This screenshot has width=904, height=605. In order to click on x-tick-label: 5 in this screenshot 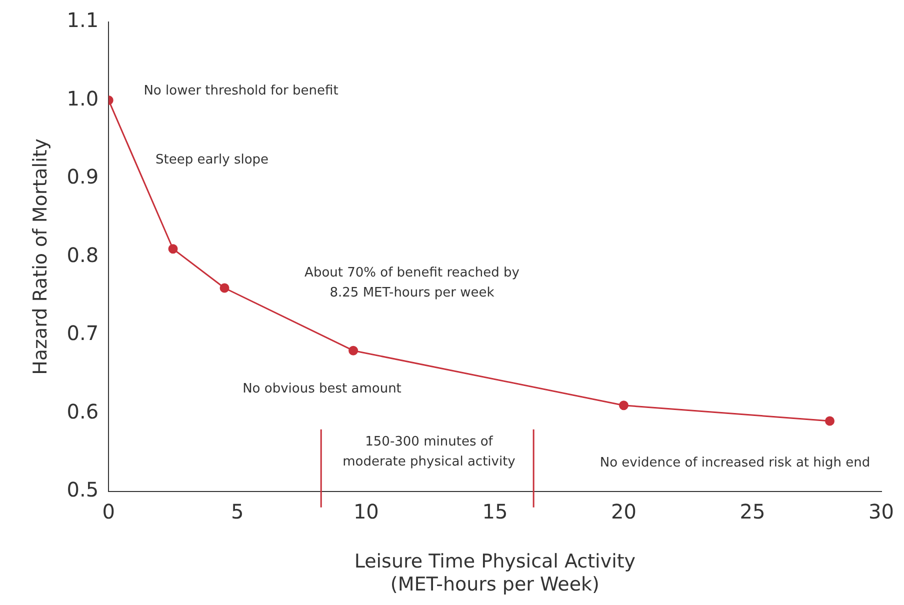, I will do `click(237, 512)`.